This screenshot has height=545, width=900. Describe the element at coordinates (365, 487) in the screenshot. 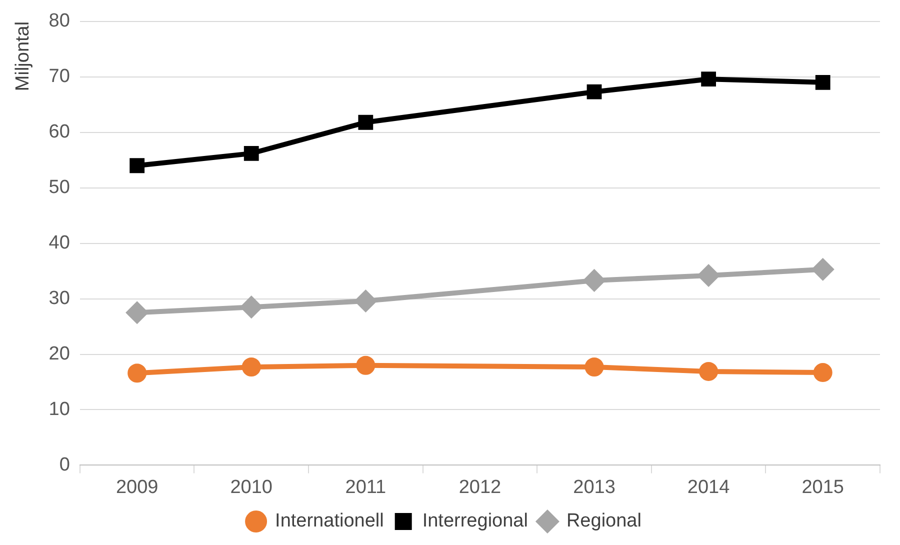

I see `x-tick-label: 2011` at that location.